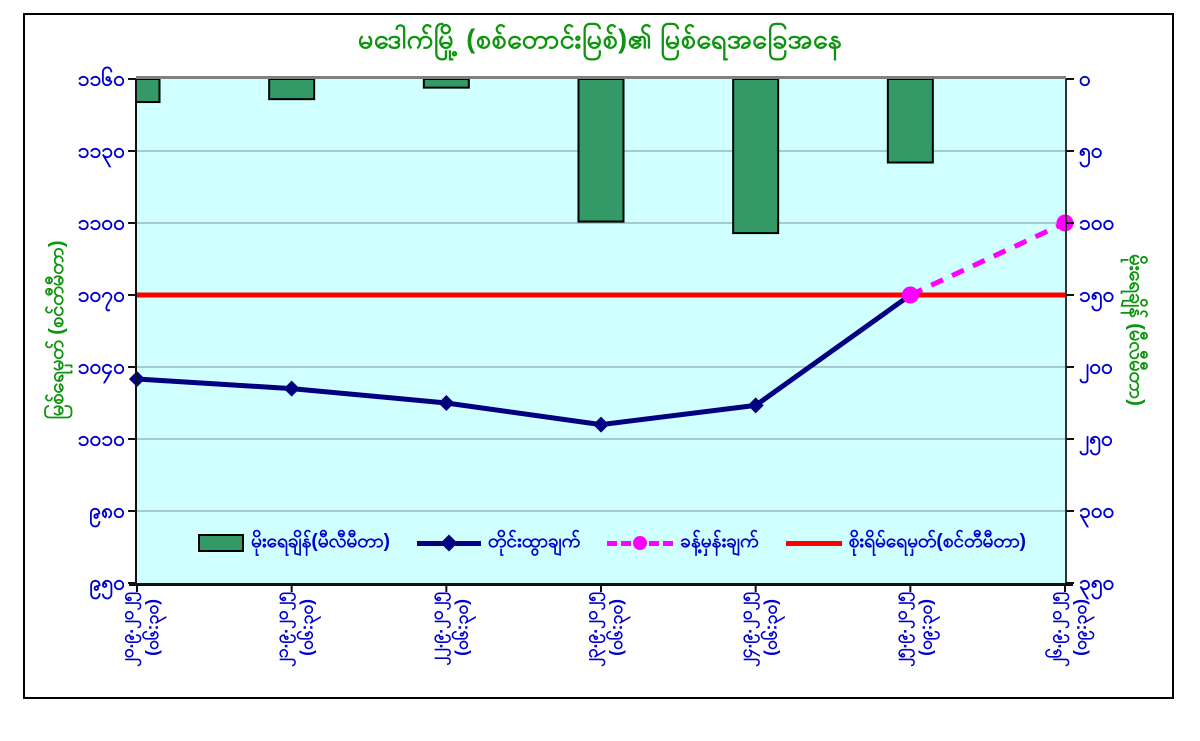  I want to click on right-axis-title: မိုးရေချိန် (မီလီမီတာ), so click(1136, 330).